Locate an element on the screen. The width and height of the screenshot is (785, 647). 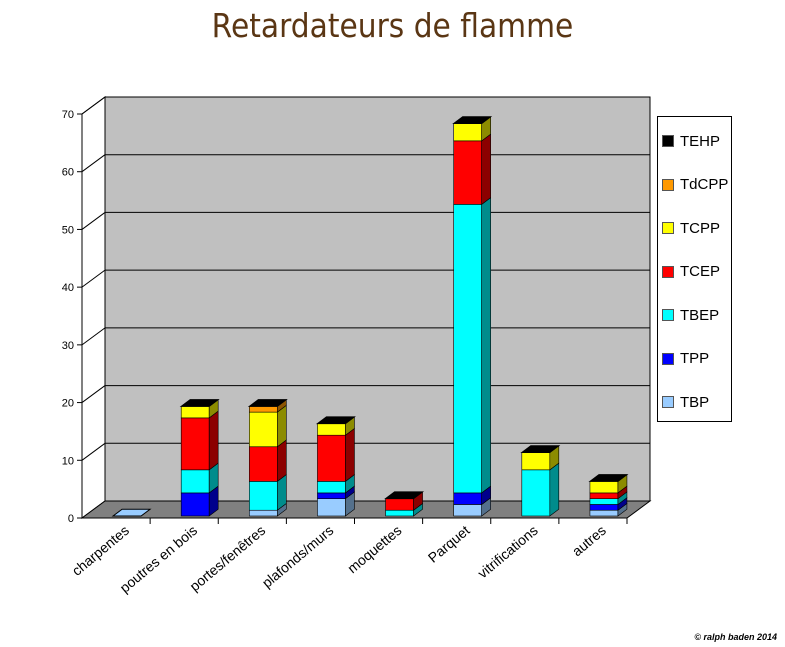
legend-label: TBEP is located at coordinates (700, 315).